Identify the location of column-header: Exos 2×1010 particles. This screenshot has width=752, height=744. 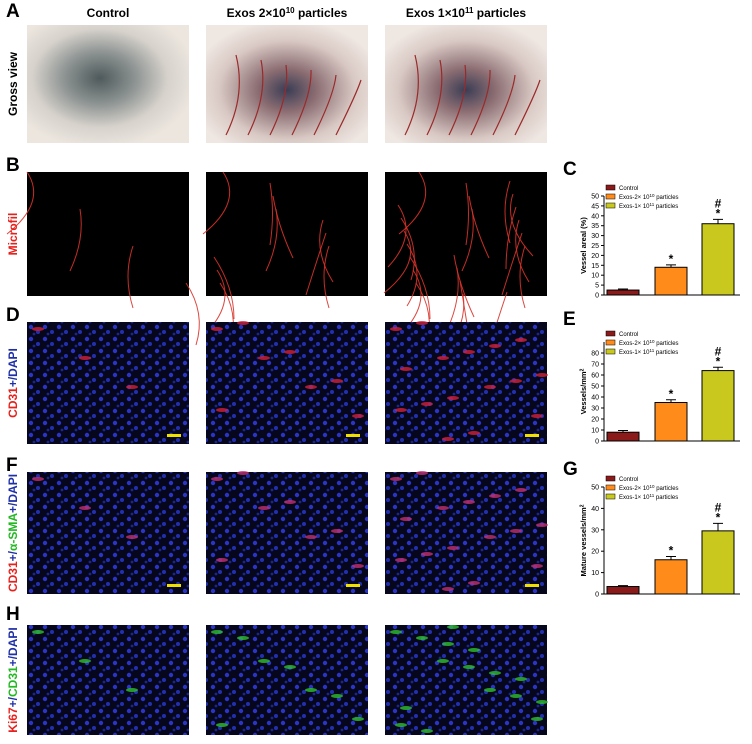
(287, 13).